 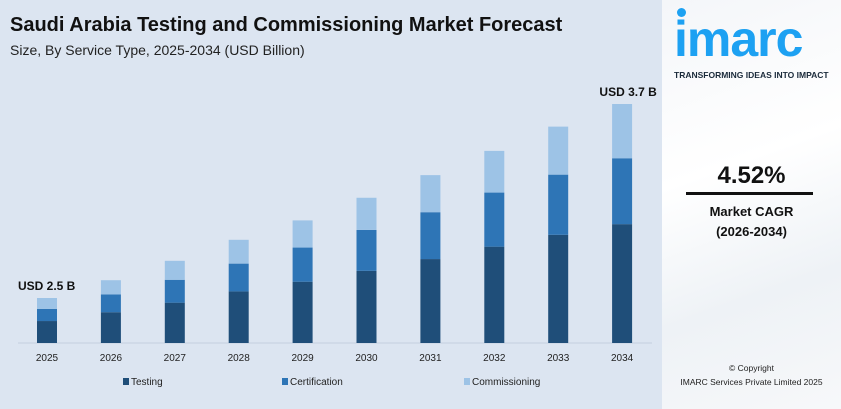 What do you see at coordinates (751, 75) in the screenshot?
I see `logo-tagline: TRANSFORMING IDEAS INTO IMPACT` at bounding box center [751, 75].